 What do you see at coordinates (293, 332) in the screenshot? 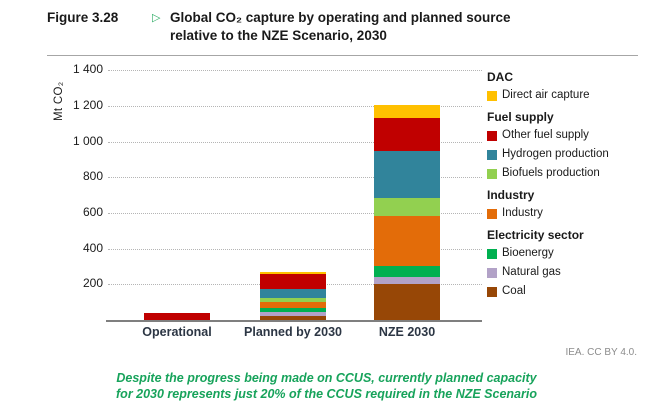
I see `x-axis-label-planned-by-2030: Planned by 2030` at bounding box center [293, 332].